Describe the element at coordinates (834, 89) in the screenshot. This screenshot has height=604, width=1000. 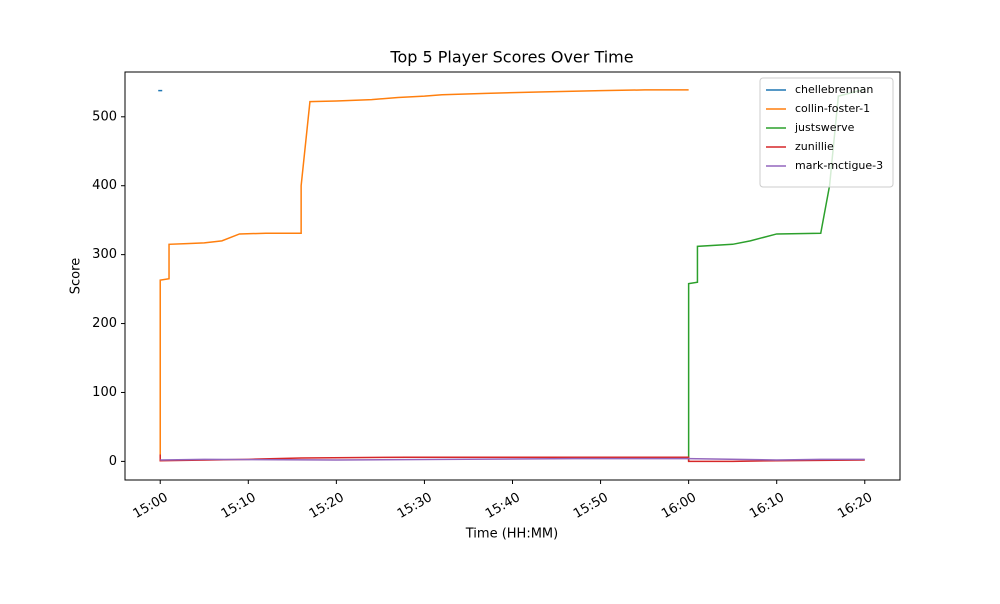
I see `legend-label: chellebrennan` at that location.